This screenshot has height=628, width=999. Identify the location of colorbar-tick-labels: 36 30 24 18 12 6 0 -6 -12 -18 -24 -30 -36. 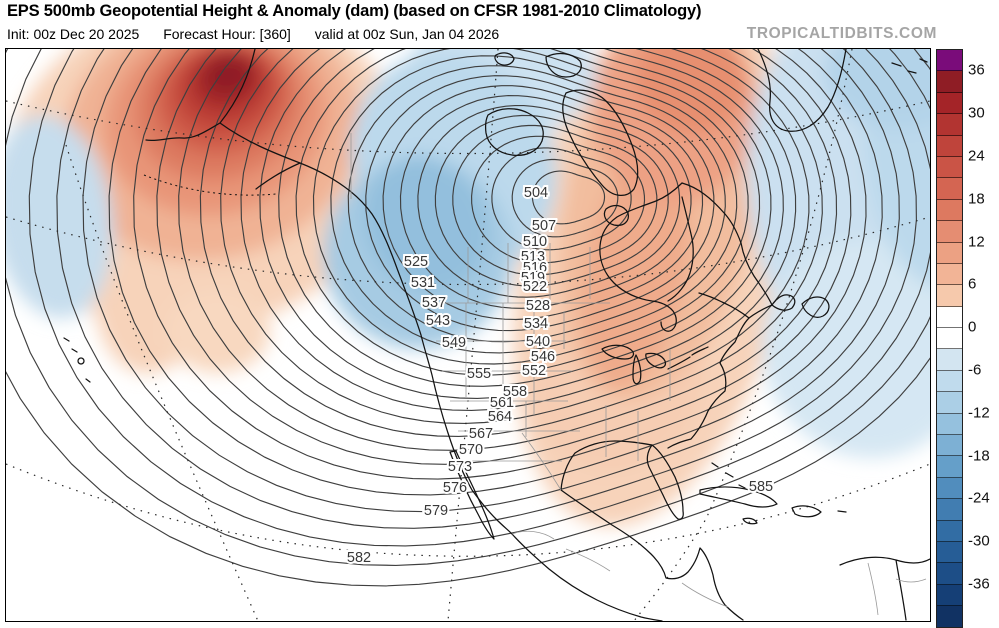
(983, 338).